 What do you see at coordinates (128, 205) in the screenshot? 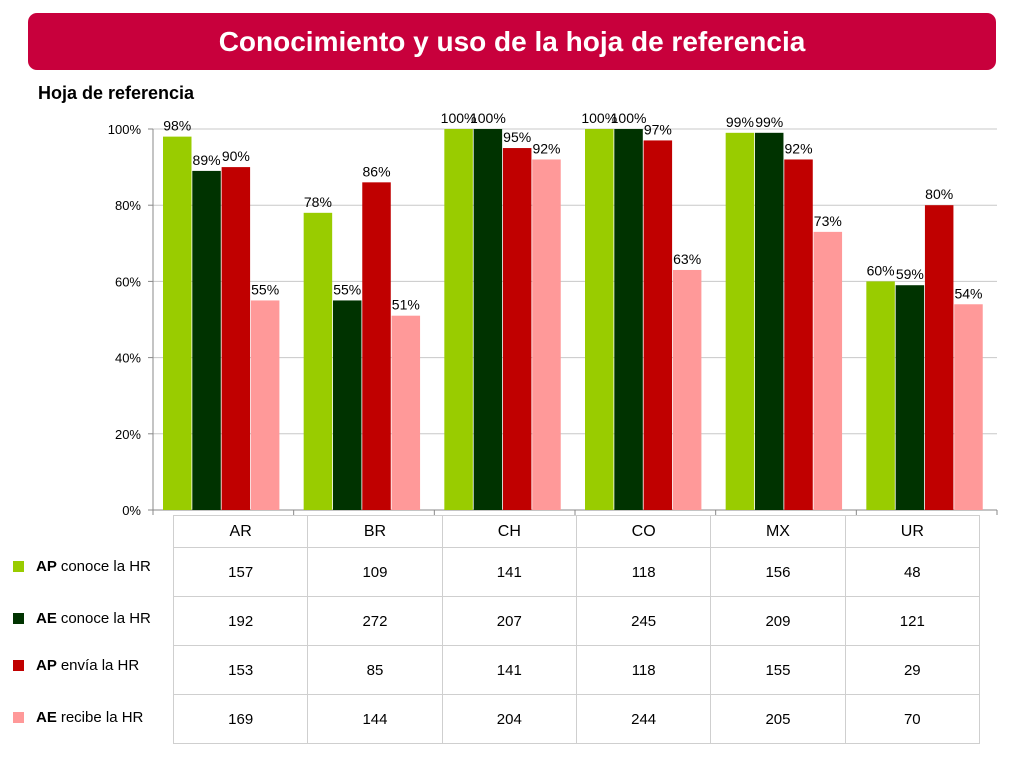
I see `y-tick-label: 80%` at bounding box center [128, 205].